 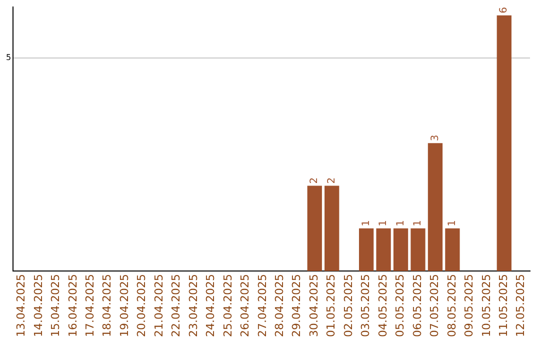 What do you see at coordinates (504, 10) in the screenshot?
I see `data-label: 6` at bounding box center [504, 10].